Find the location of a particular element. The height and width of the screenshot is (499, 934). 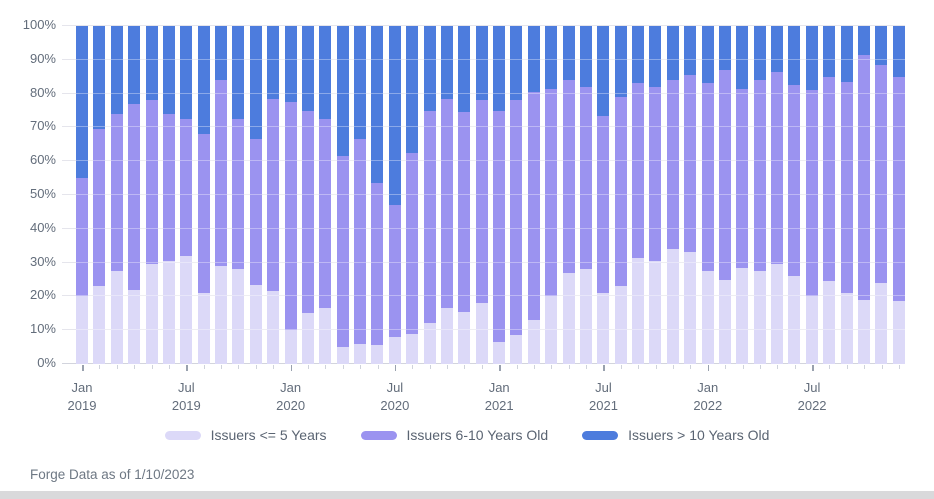

legend-item-issuers-gt-10: Issuers > 10 Years Old is located at coordinates (675, 435).